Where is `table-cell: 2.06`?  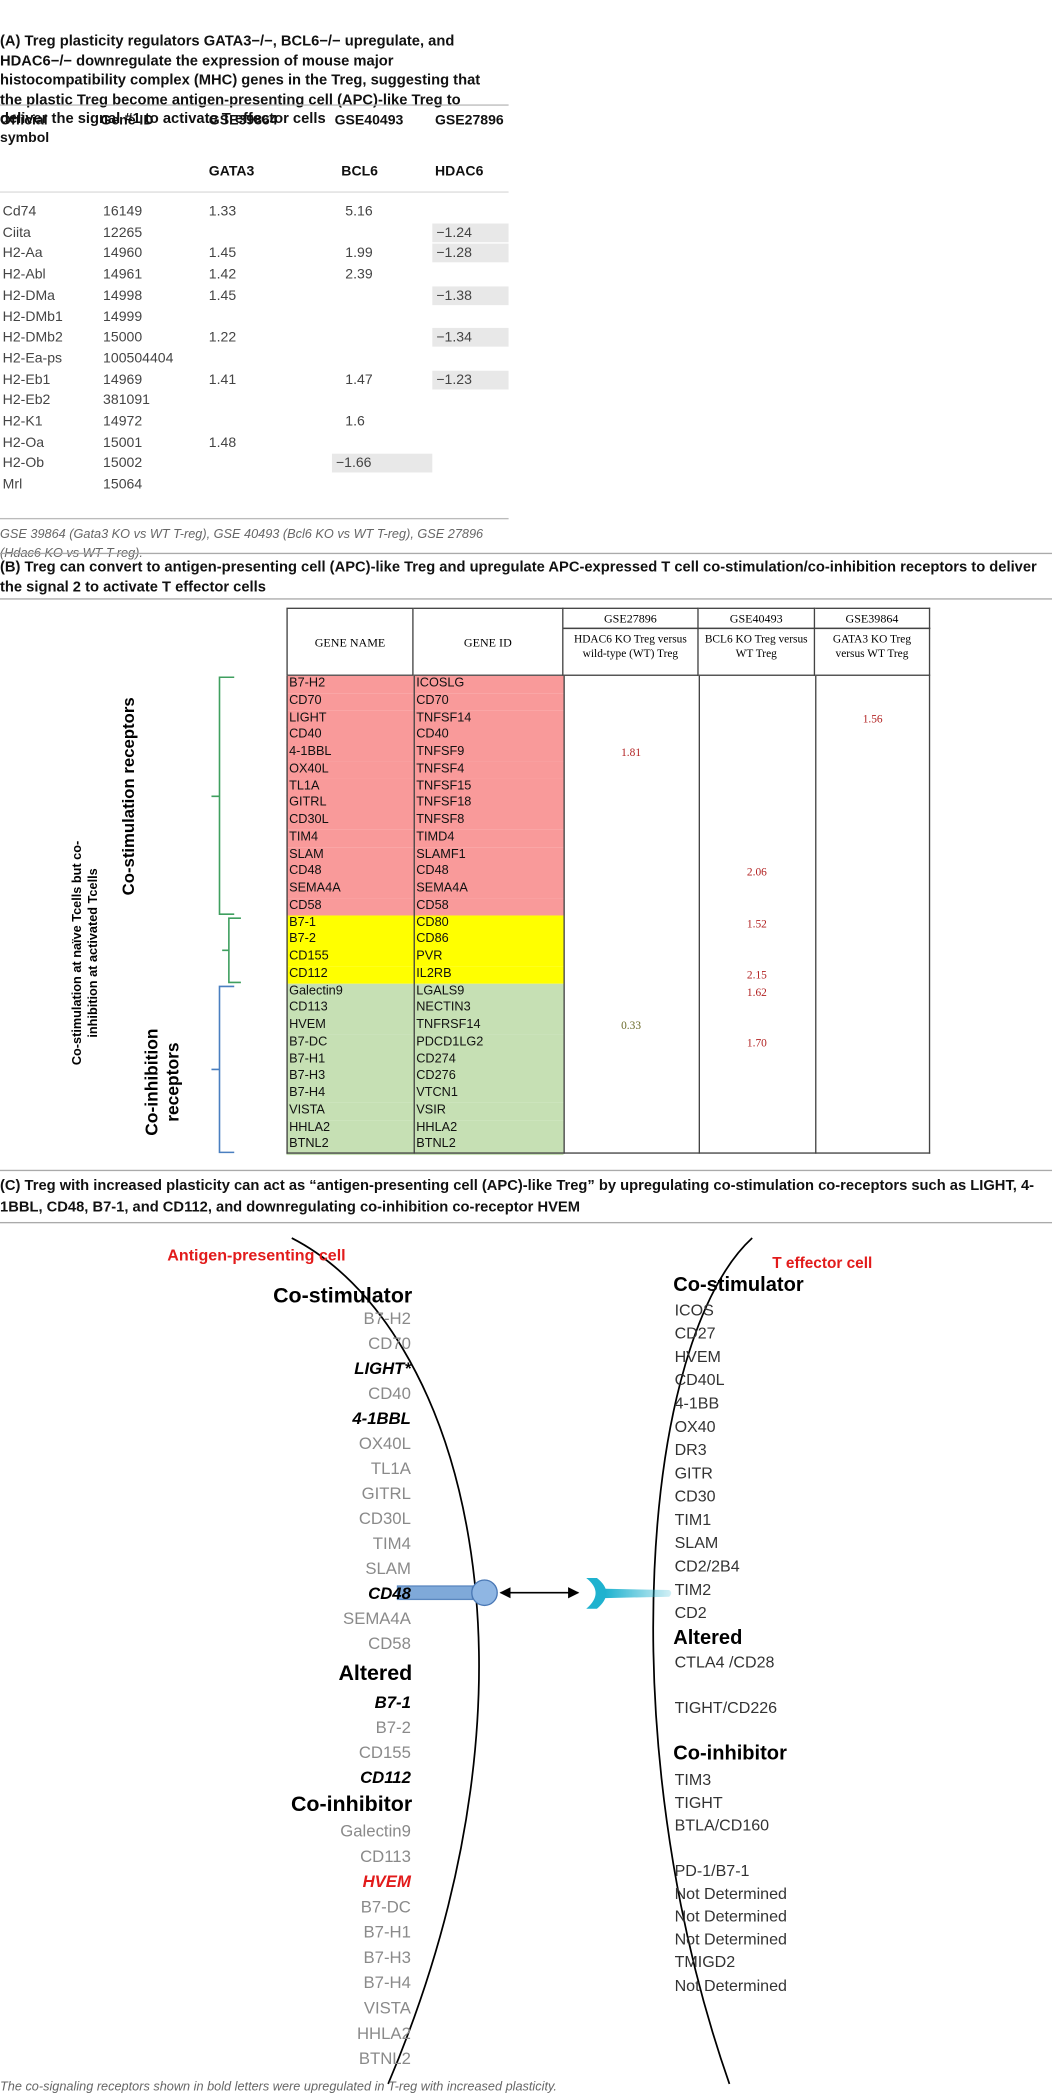 table-cell: 2.06 is located at coordinates (756, 871).